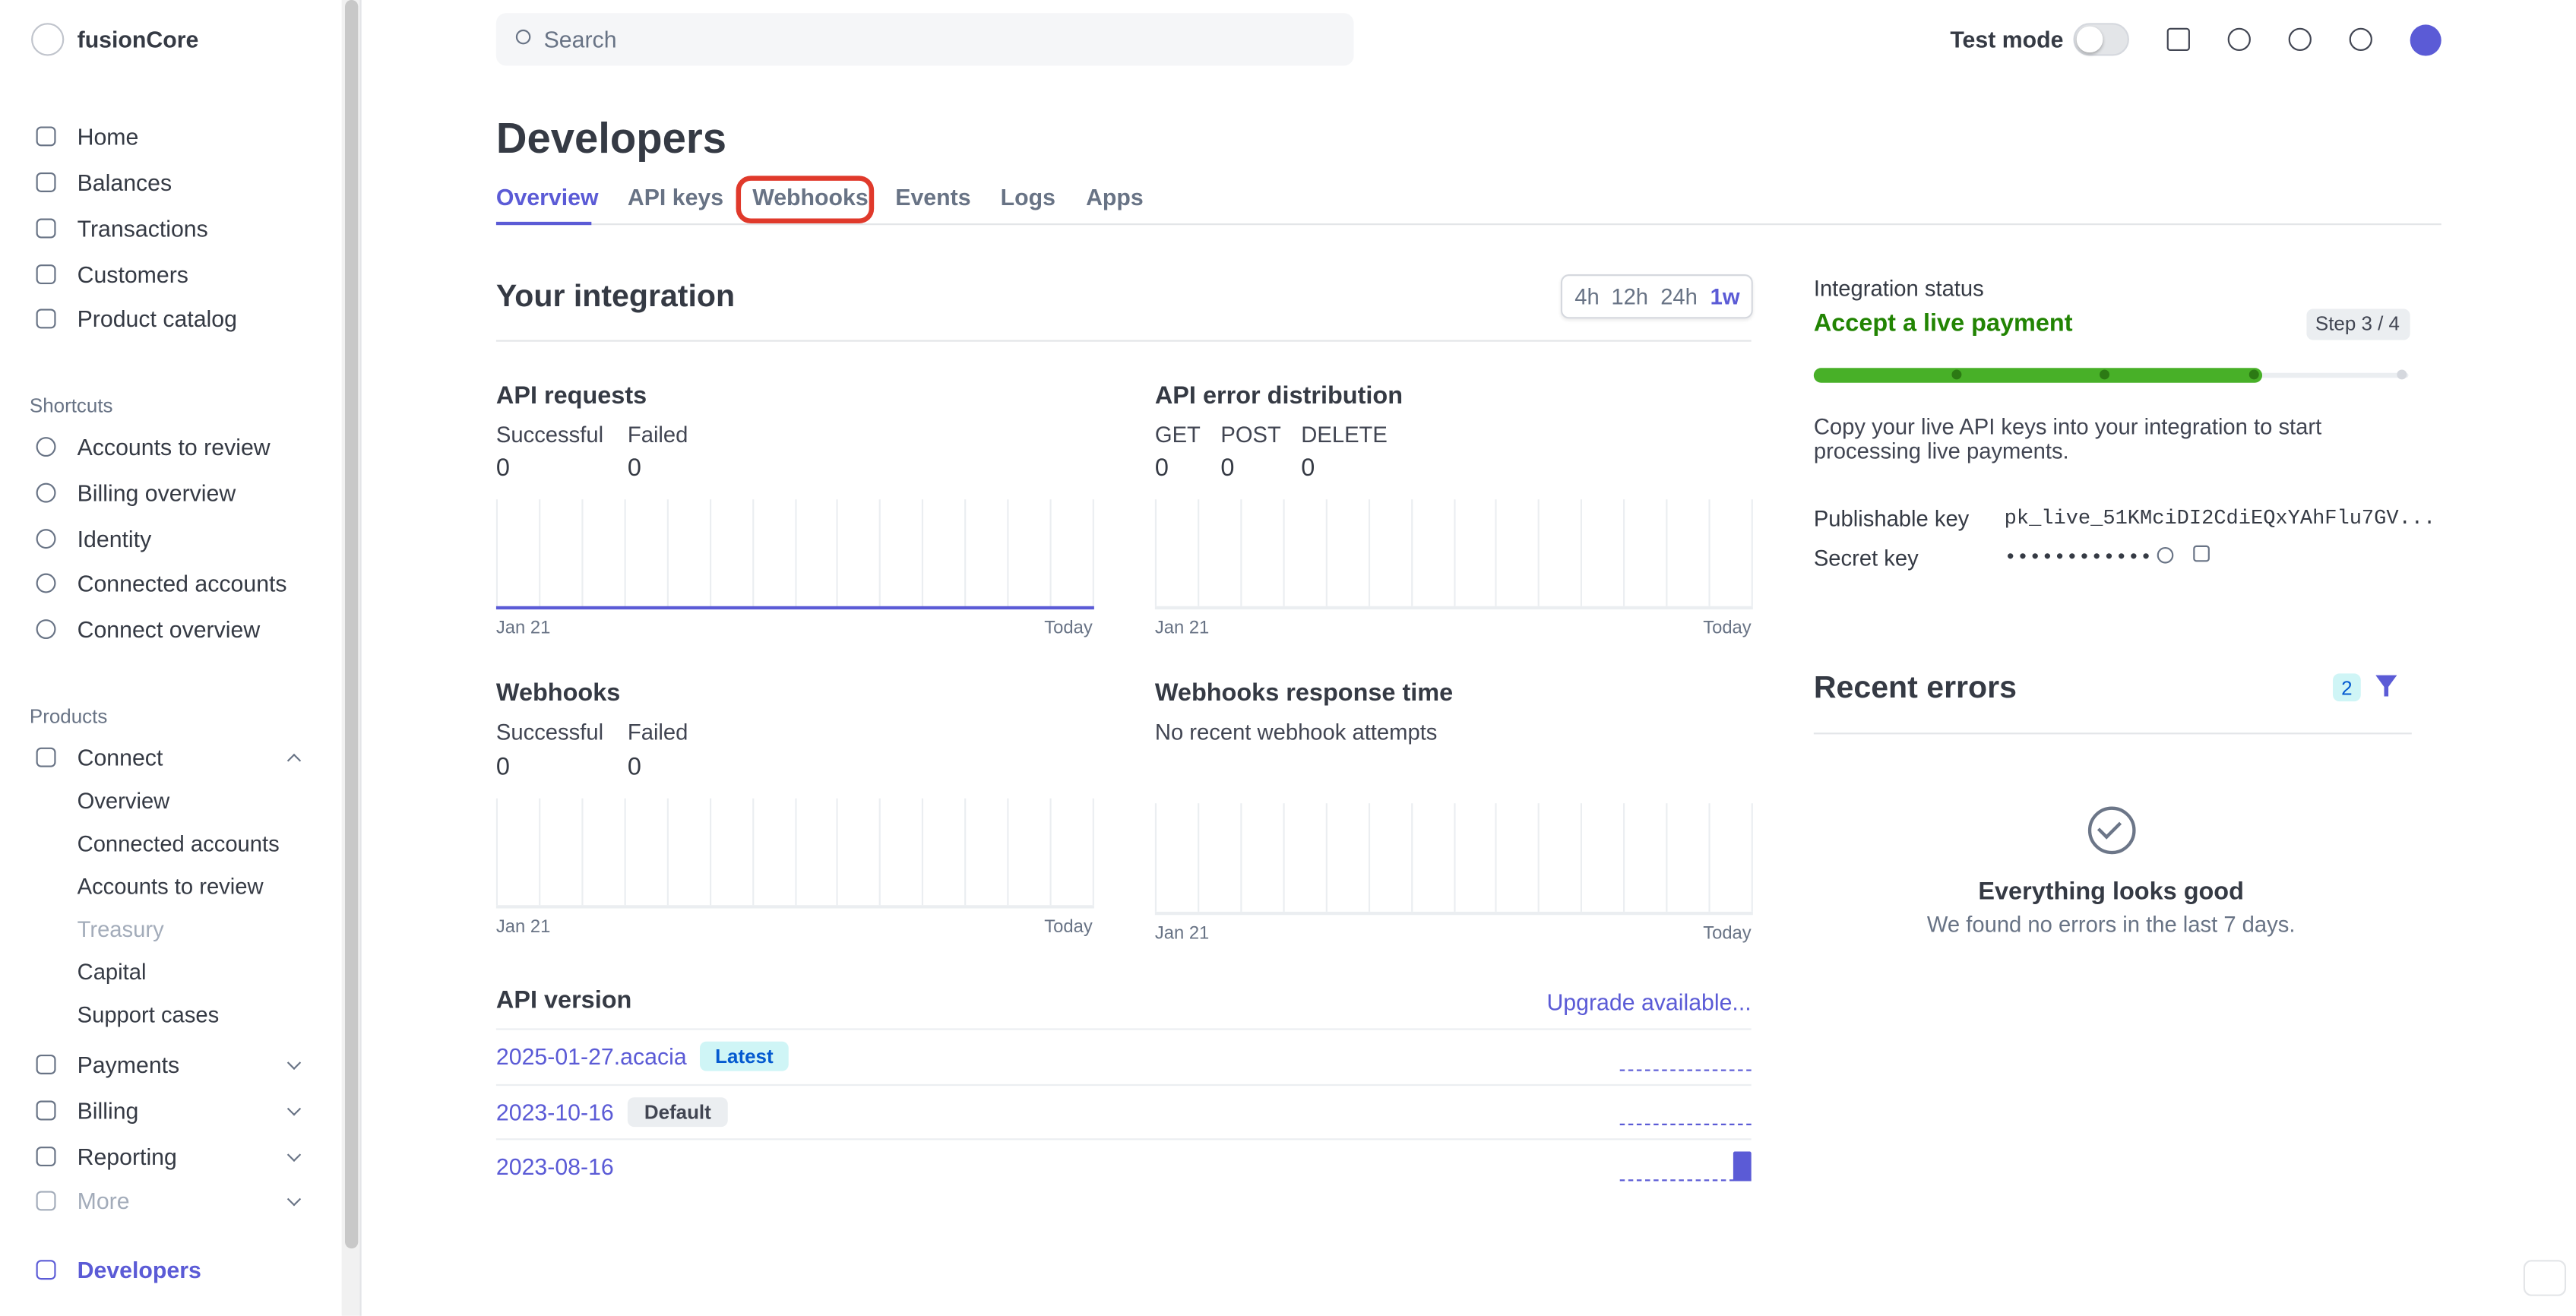 The width and height of the screenshot is (2576, 1316). I want to click on shortcut: Identity, so click(115, 538).